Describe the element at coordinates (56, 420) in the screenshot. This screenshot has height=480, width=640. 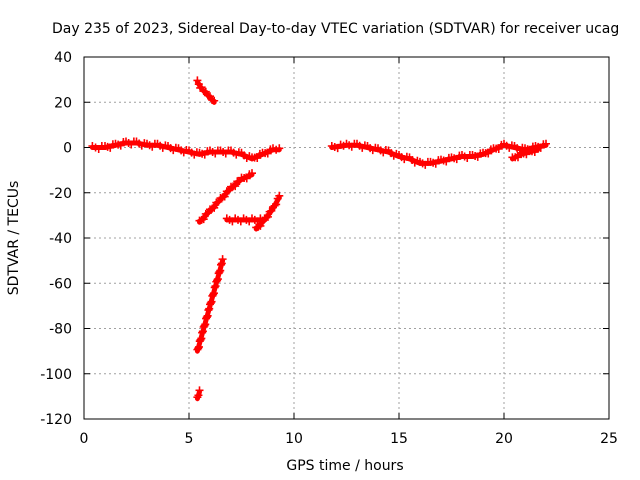
I see `y-tick-label: -120` at that location.